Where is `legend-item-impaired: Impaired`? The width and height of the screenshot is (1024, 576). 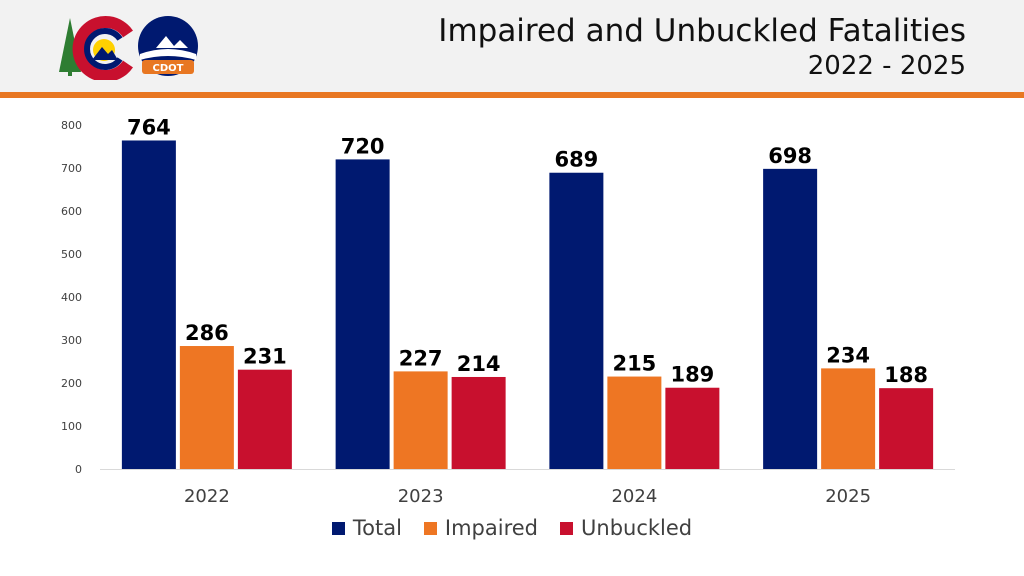 legend-item-impaired: Impaired is located at coordinates (481, 528).